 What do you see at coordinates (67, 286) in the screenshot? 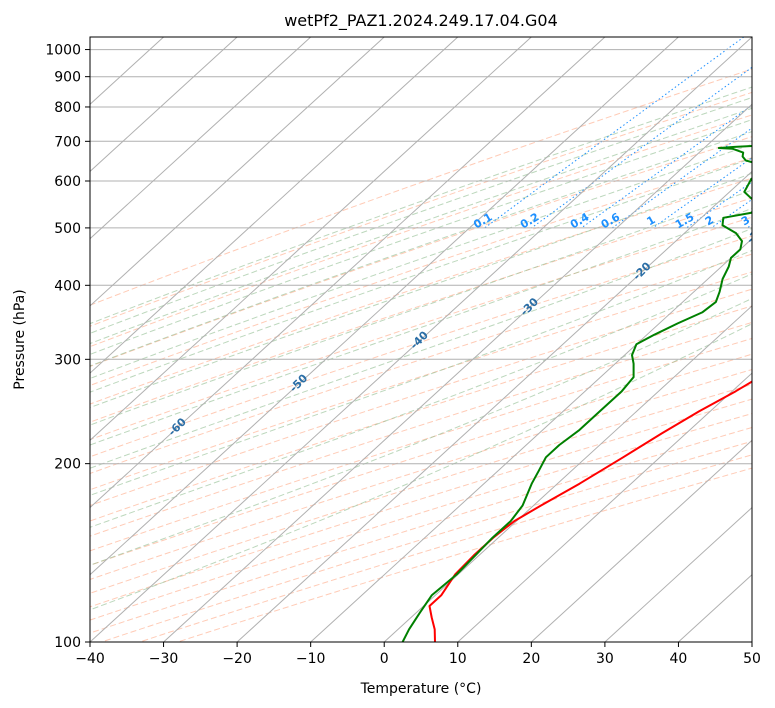
I see `y-tick-label: 400` at bounding box center [67, 286].